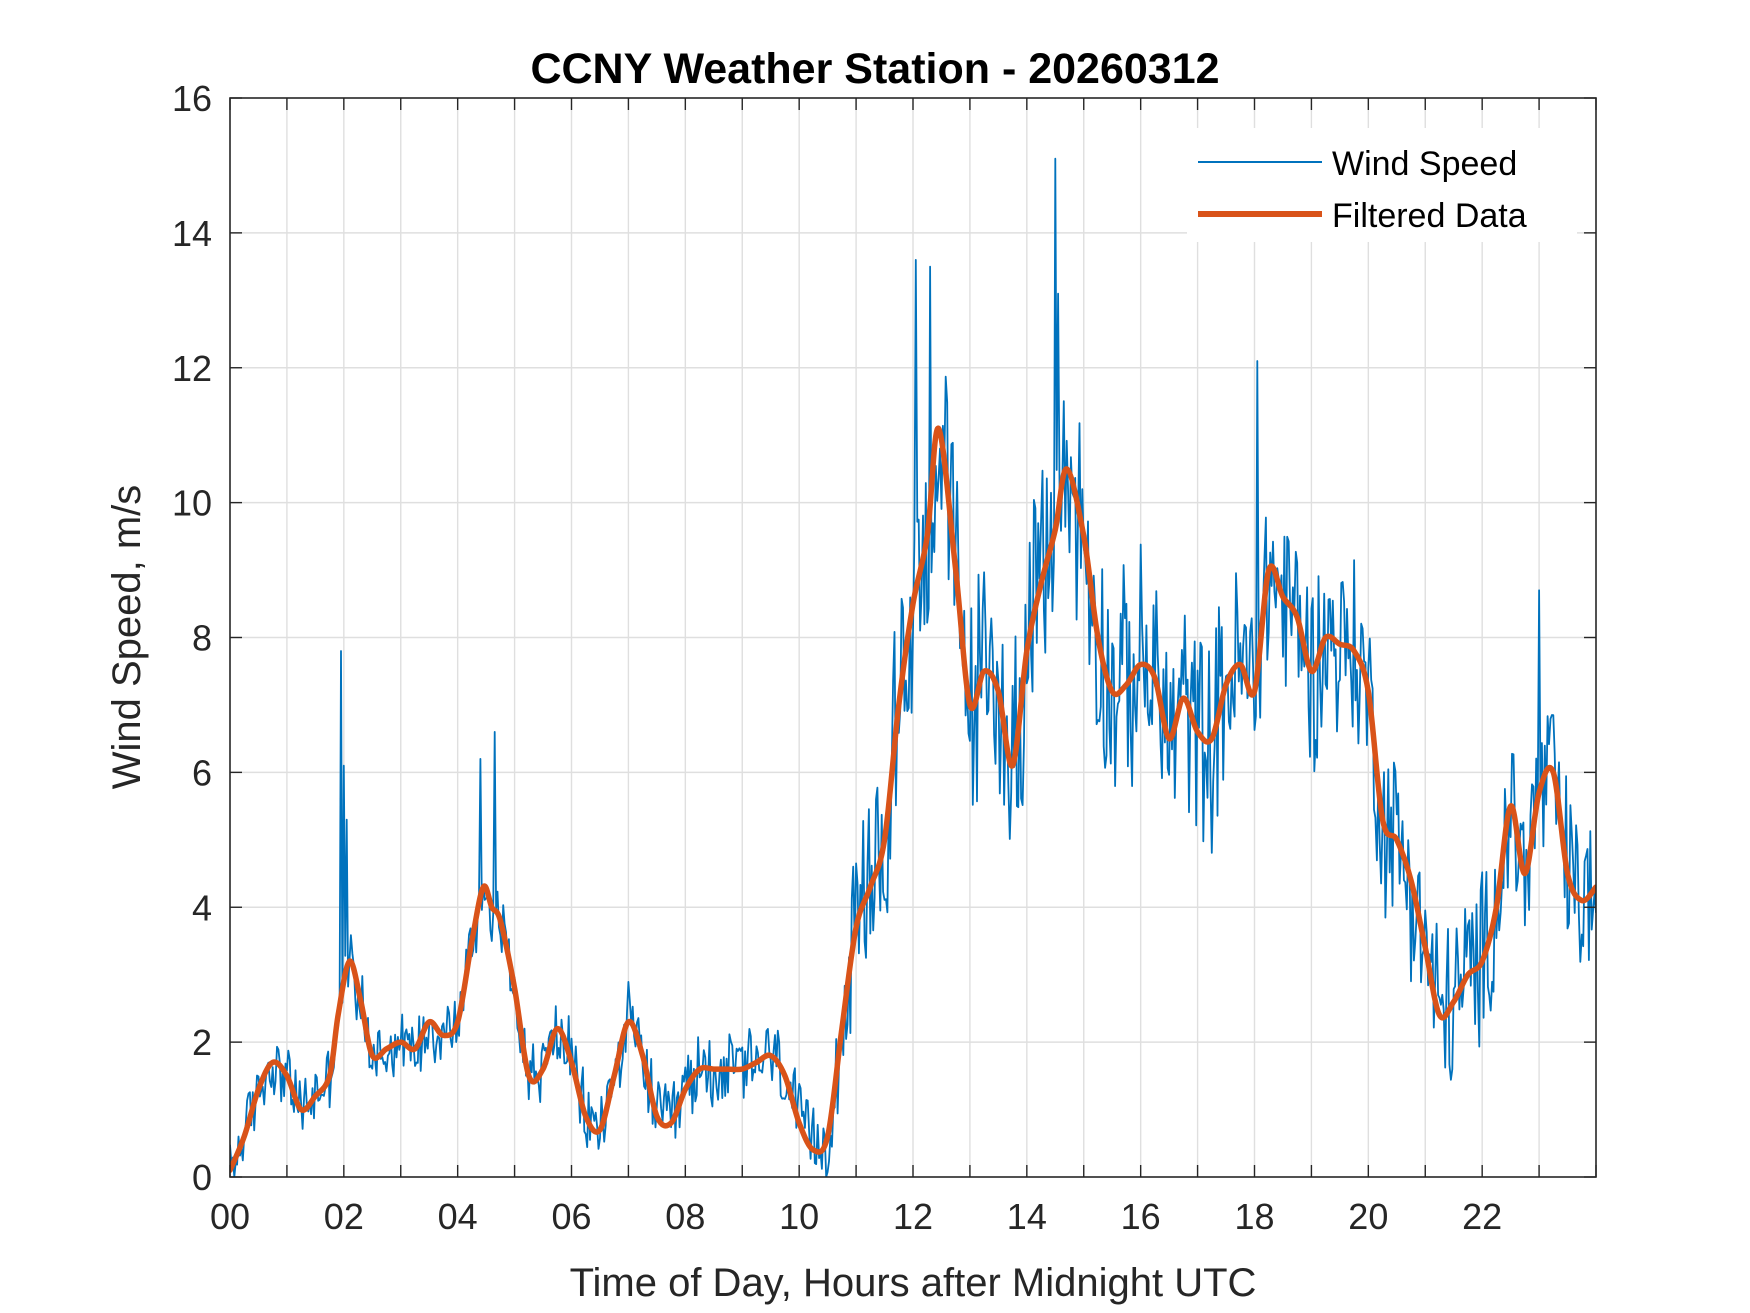  What do you see at coordinates (192, 503) in the screenshot?
I see `y-tick-label: 10` at bounding box center [192, 503].